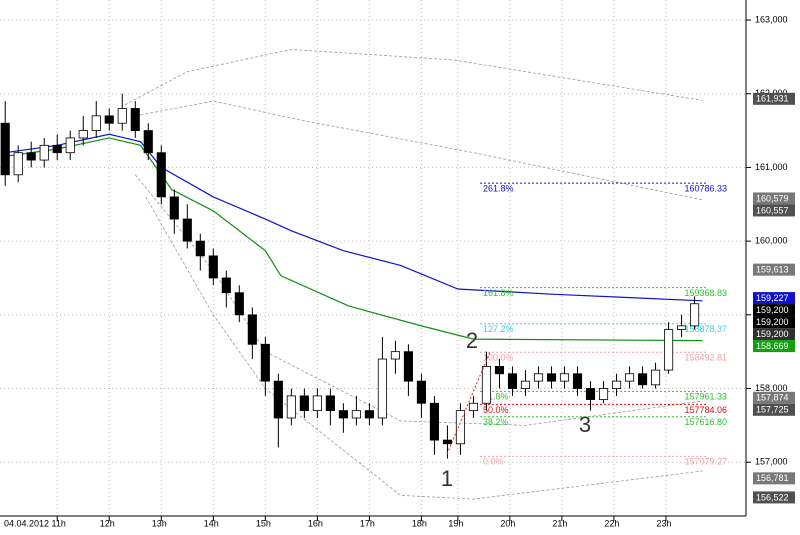  I want to click on fib-price: 157784.06, so click(705, 410).